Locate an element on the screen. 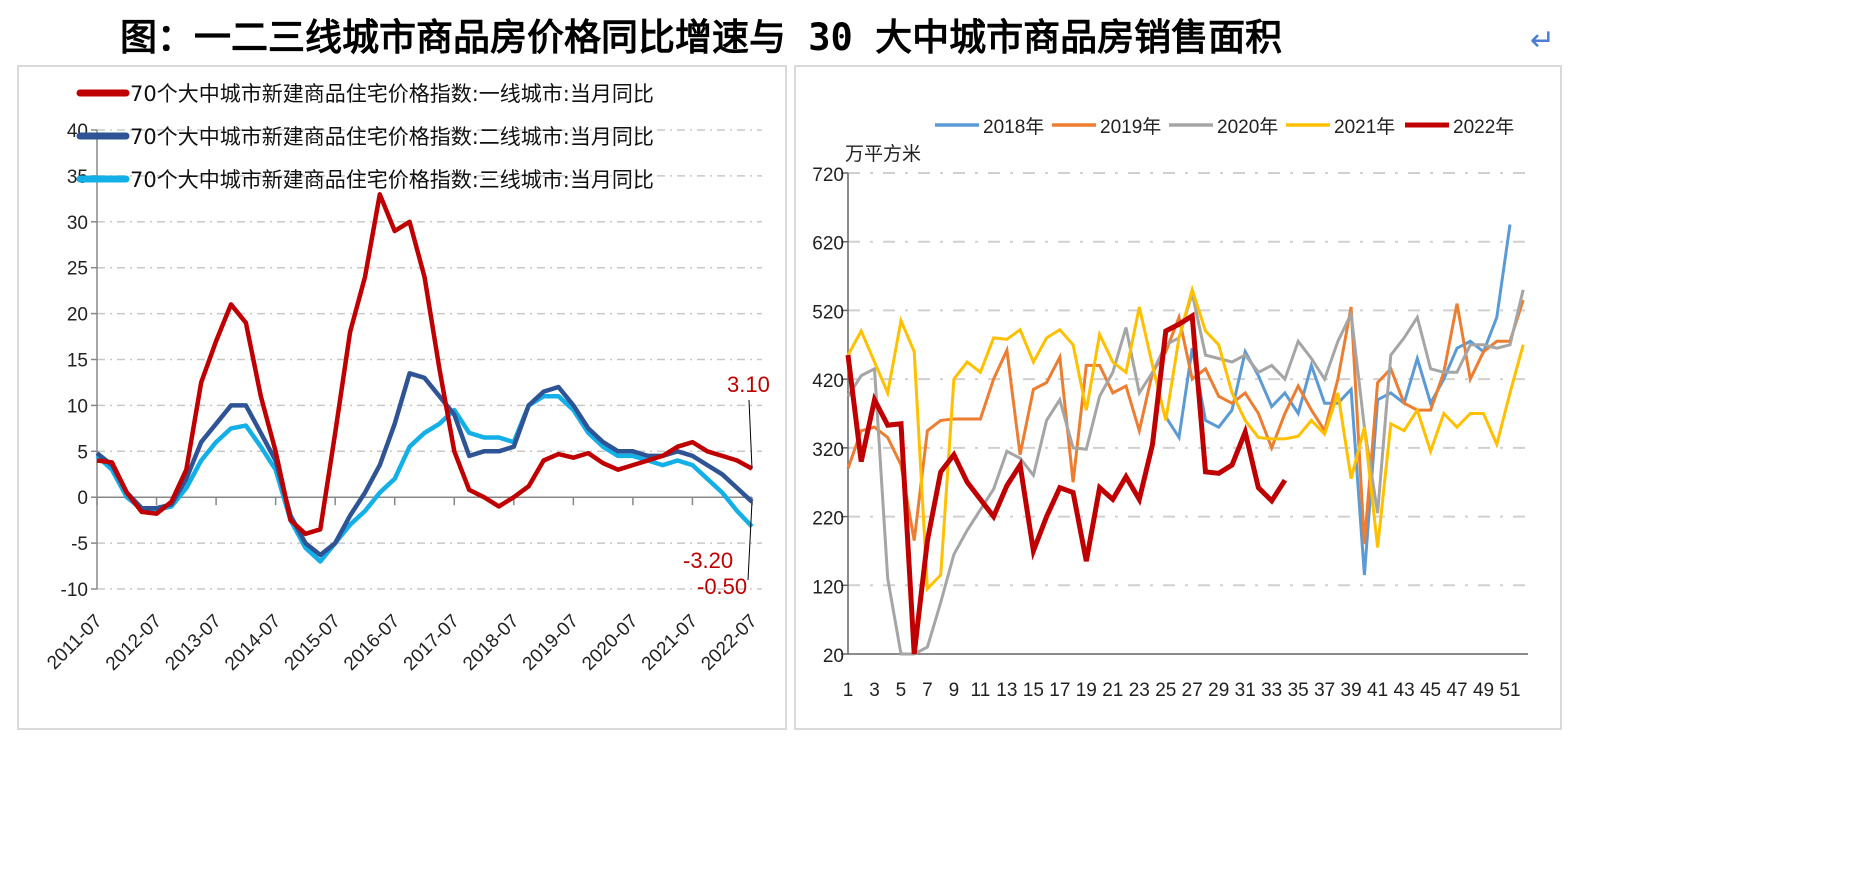 The width and height of the screenshot is (1862, 872). y-axis-unit: 万平方米 is located at coordinates (883, 154).